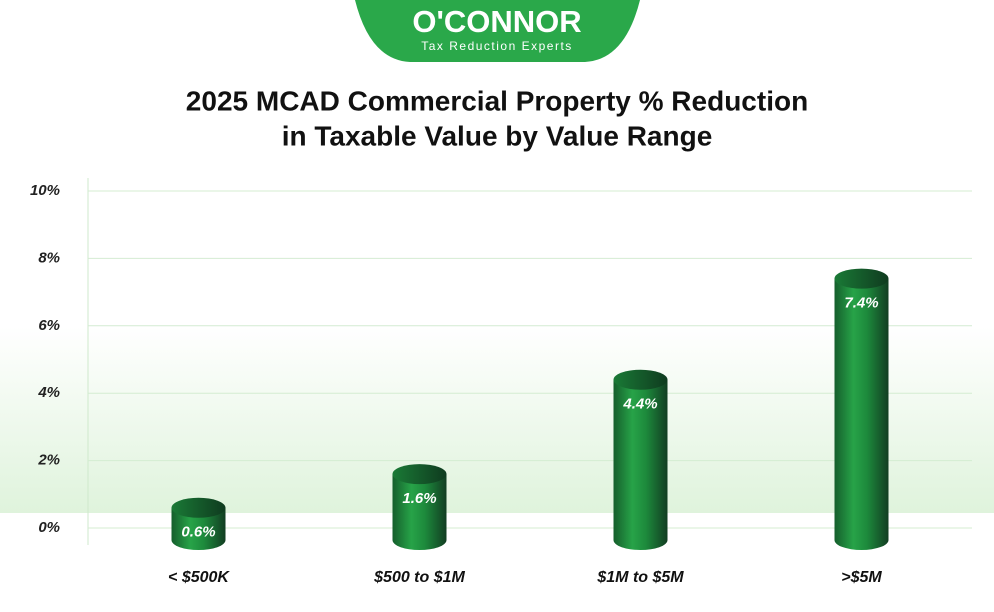  What do you see at coordinates (419, 498) in the screenshot?
I see `value-label: 1.6%` at bounding box center [419, 498].